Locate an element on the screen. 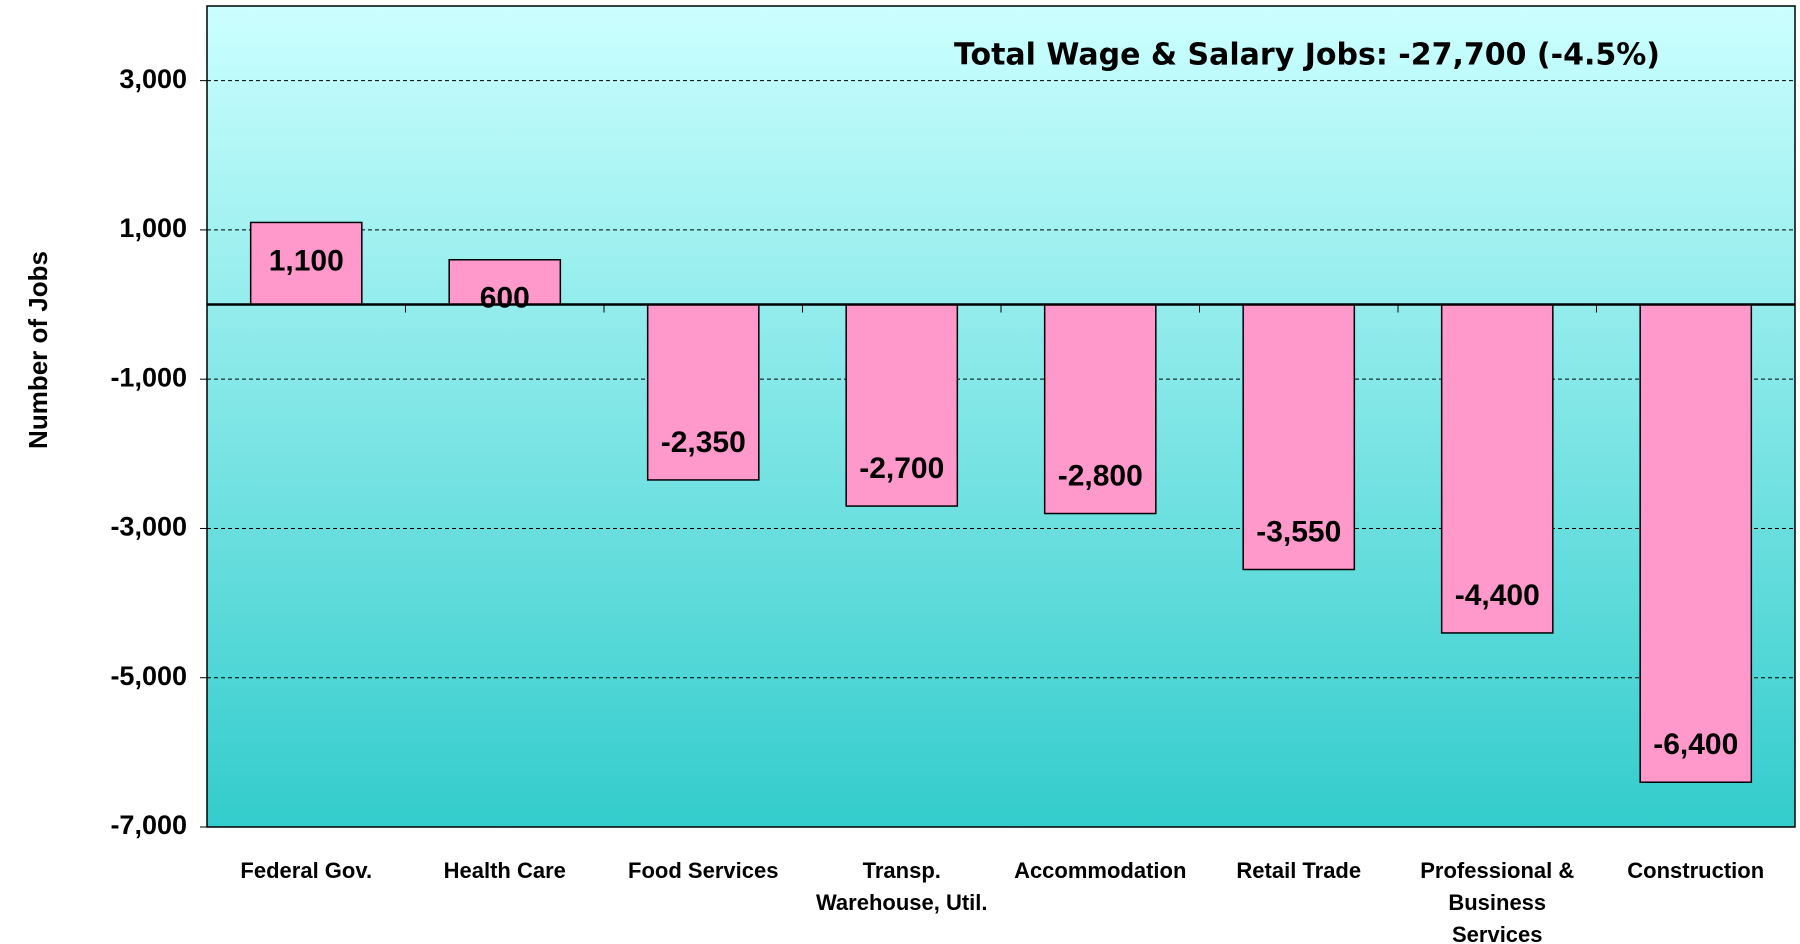  y-axis-label: Number of Jobs is located at coordinates (38, 350).